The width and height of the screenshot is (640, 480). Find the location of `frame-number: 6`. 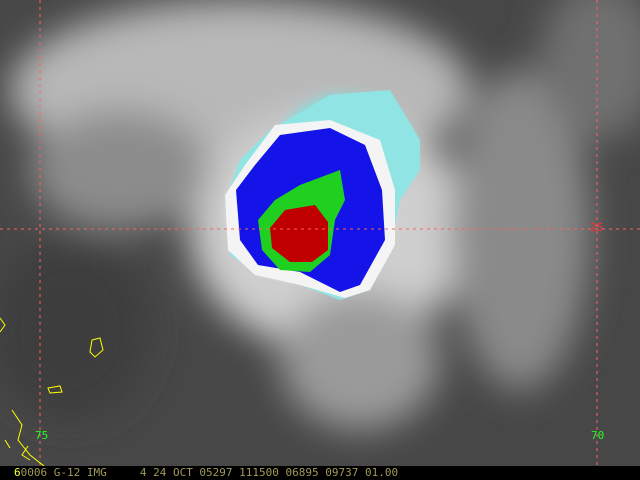

frame-number: 6 is located at coordinates (17, 472).